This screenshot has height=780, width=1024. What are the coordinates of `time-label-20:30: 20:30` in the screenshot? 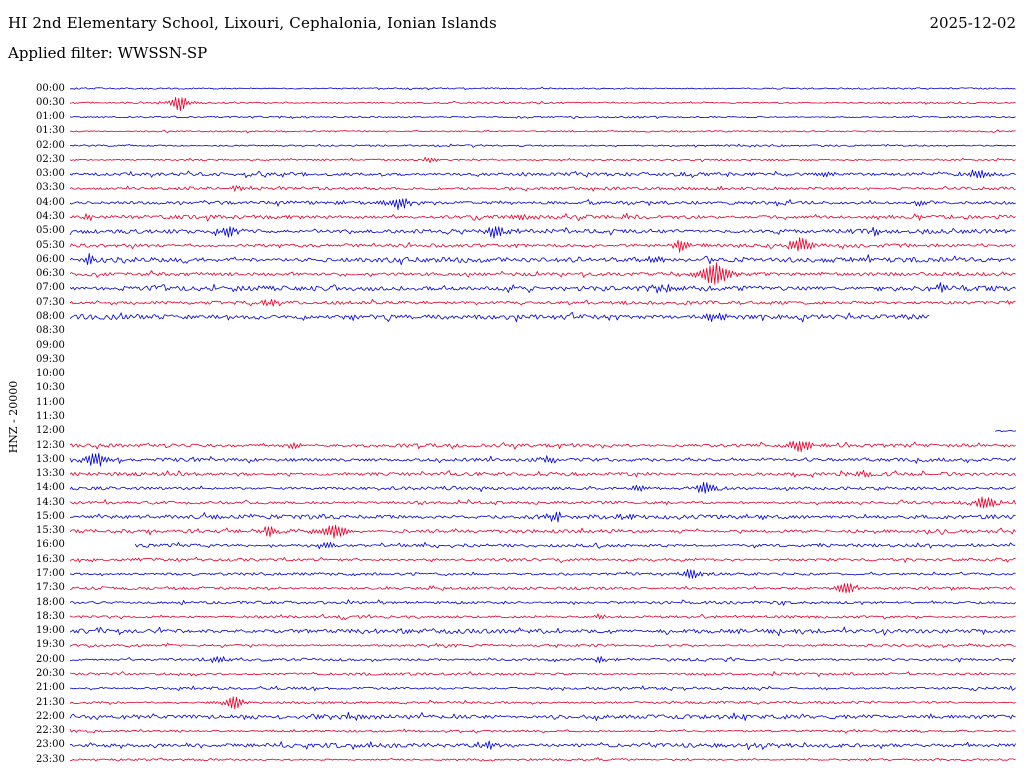 It's located at (50, 673).